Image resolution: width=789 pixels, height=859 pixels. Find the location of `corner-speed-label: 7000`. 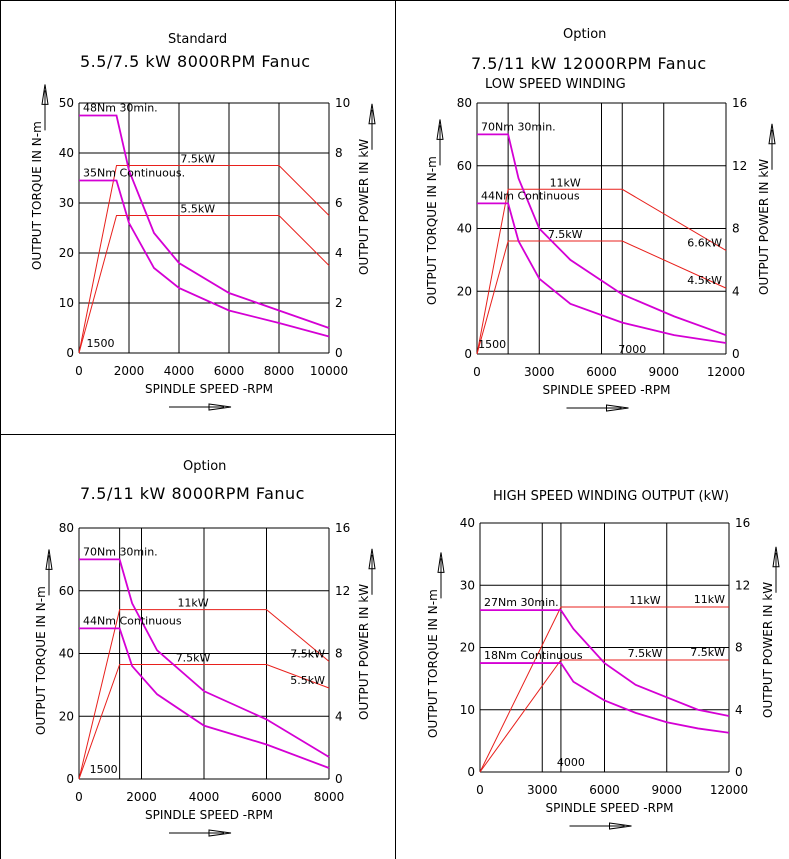

corner-speed-label: 7000 is located at coordinates (632, 349).